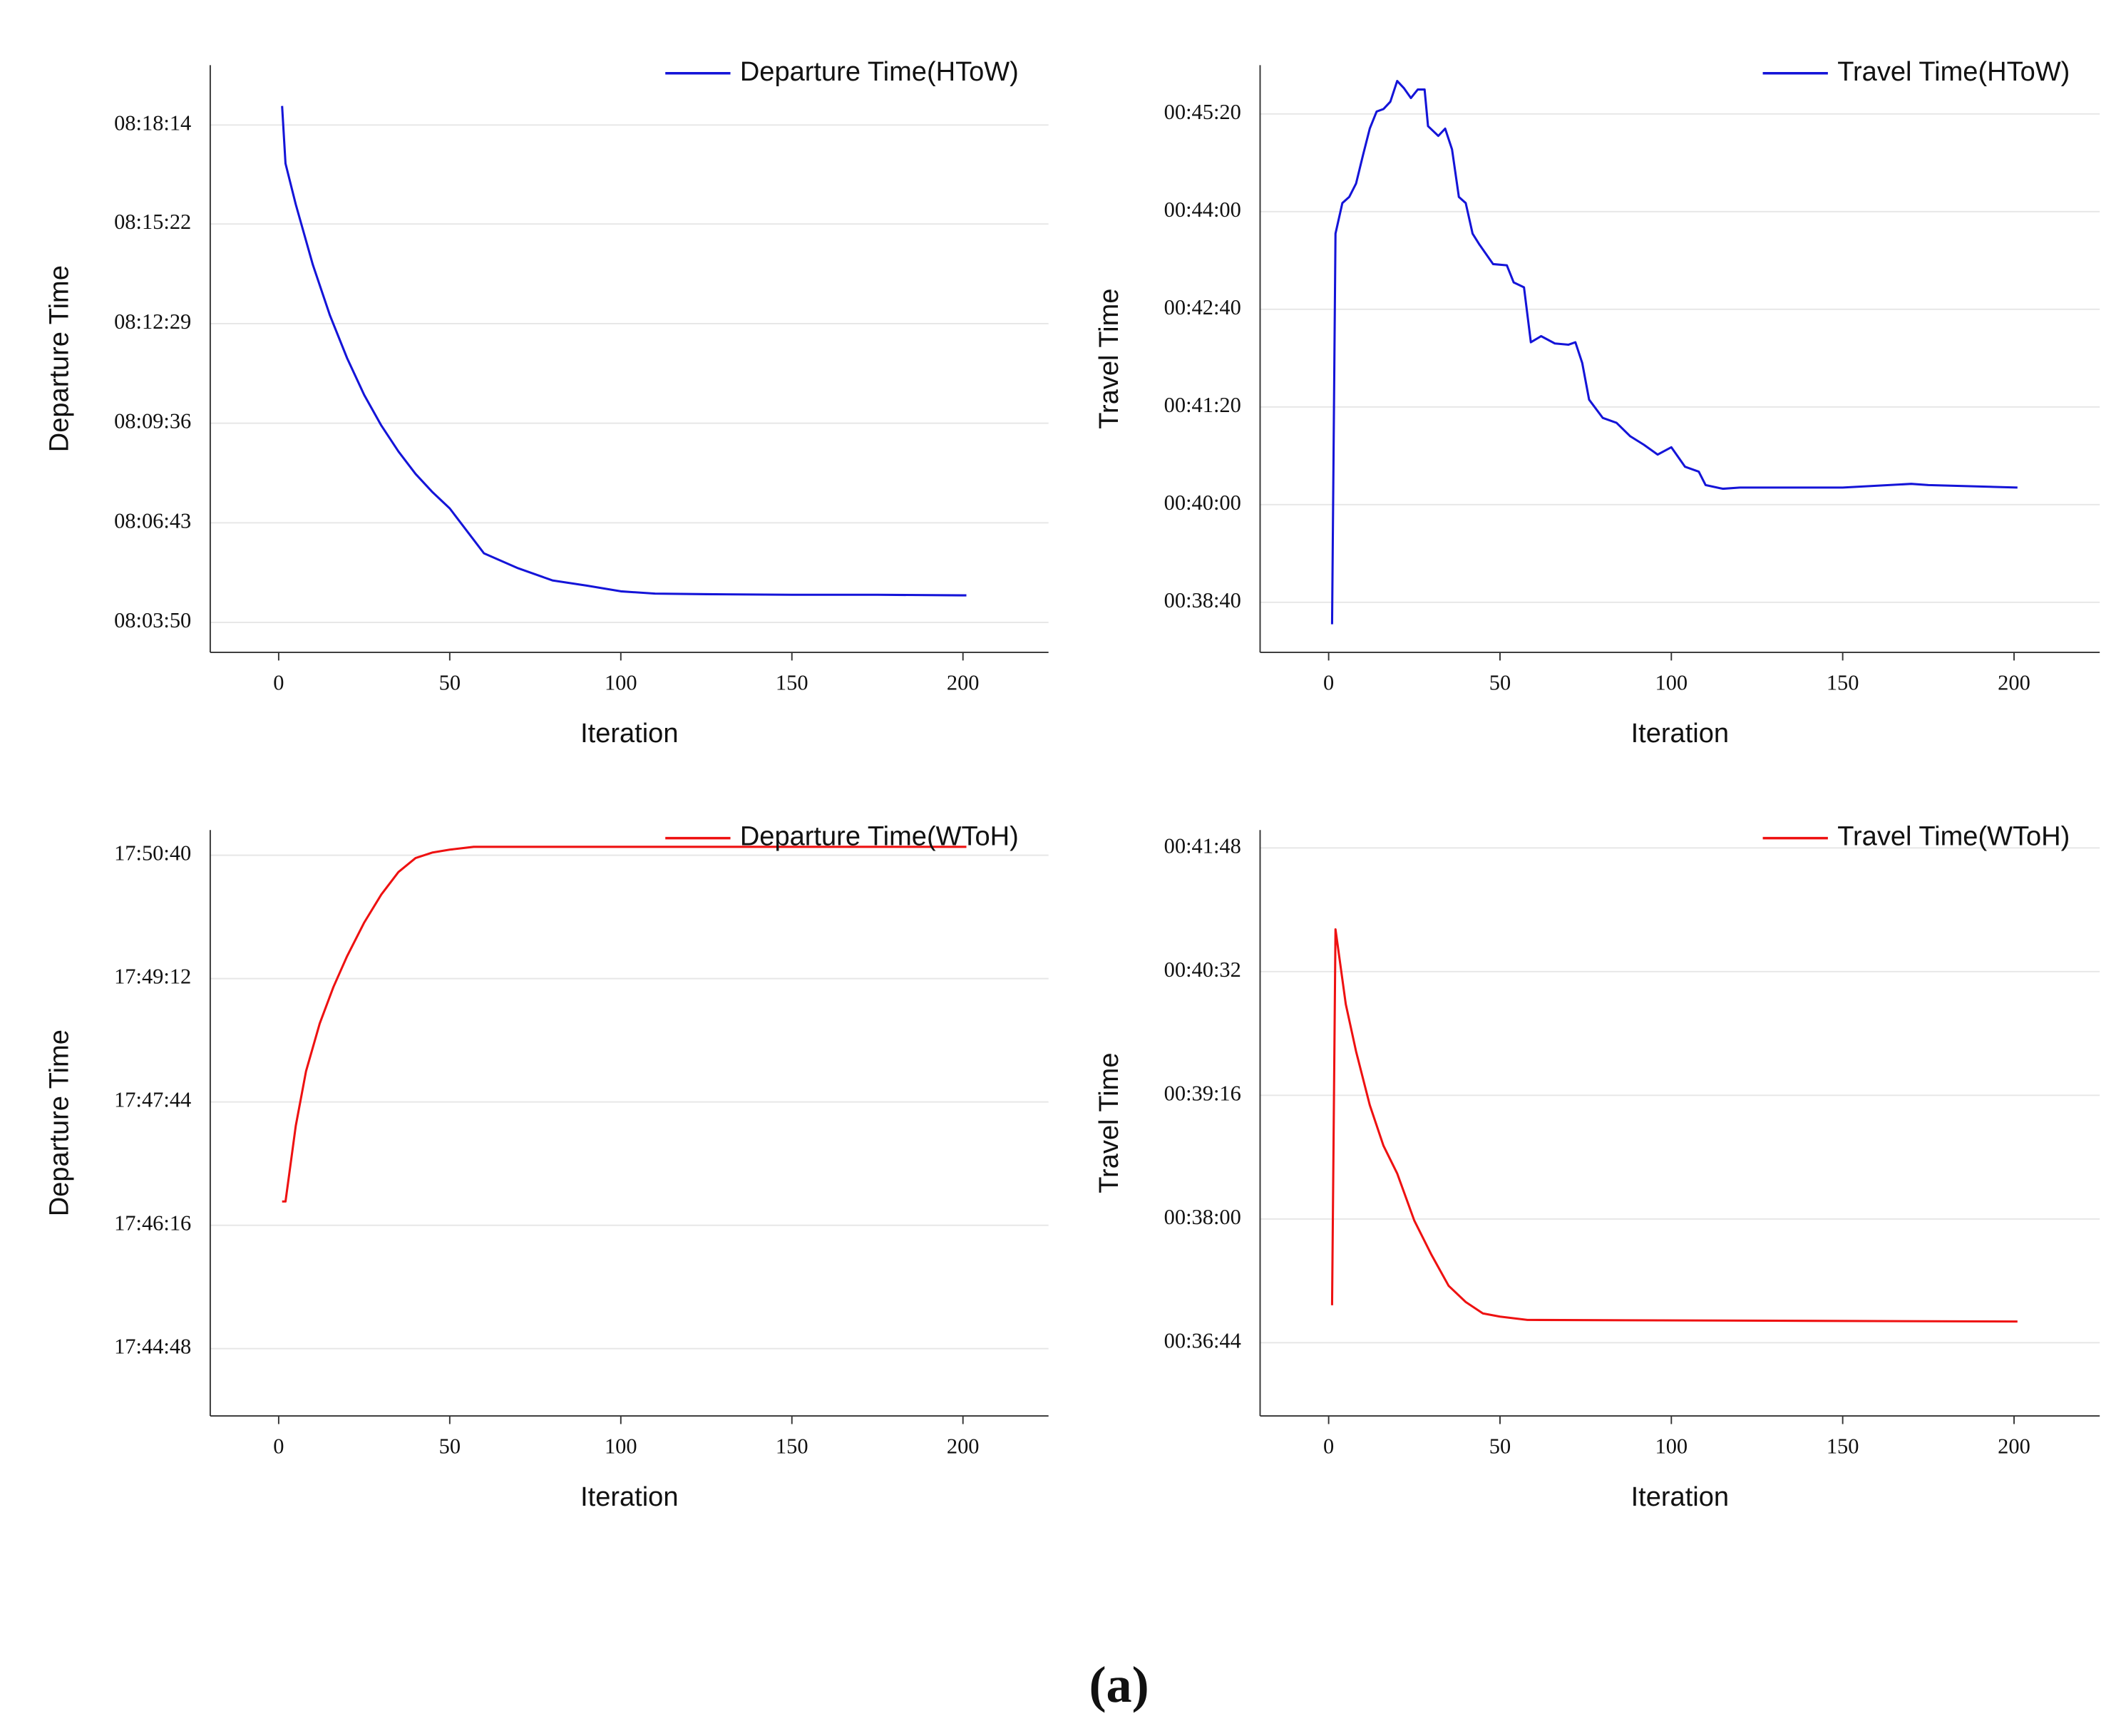 Image resolution: width=2116 pixels, height=1736 pixels. I want to click on y-tick-label: 08:06:43, so click(152, 520).